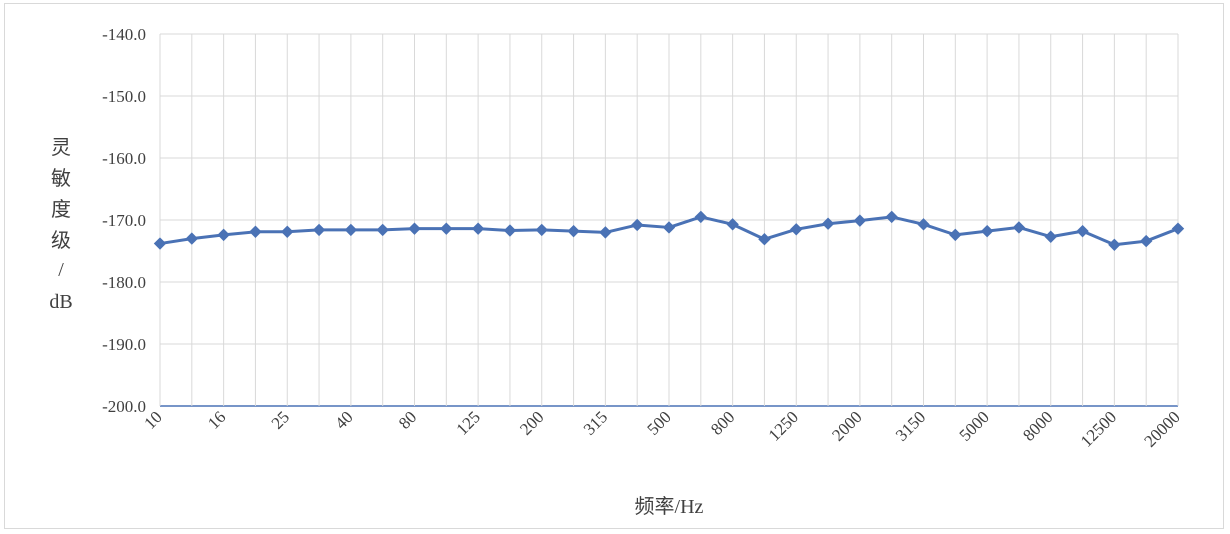  I want to click on x-tick-label: 40, so click(343, 419).